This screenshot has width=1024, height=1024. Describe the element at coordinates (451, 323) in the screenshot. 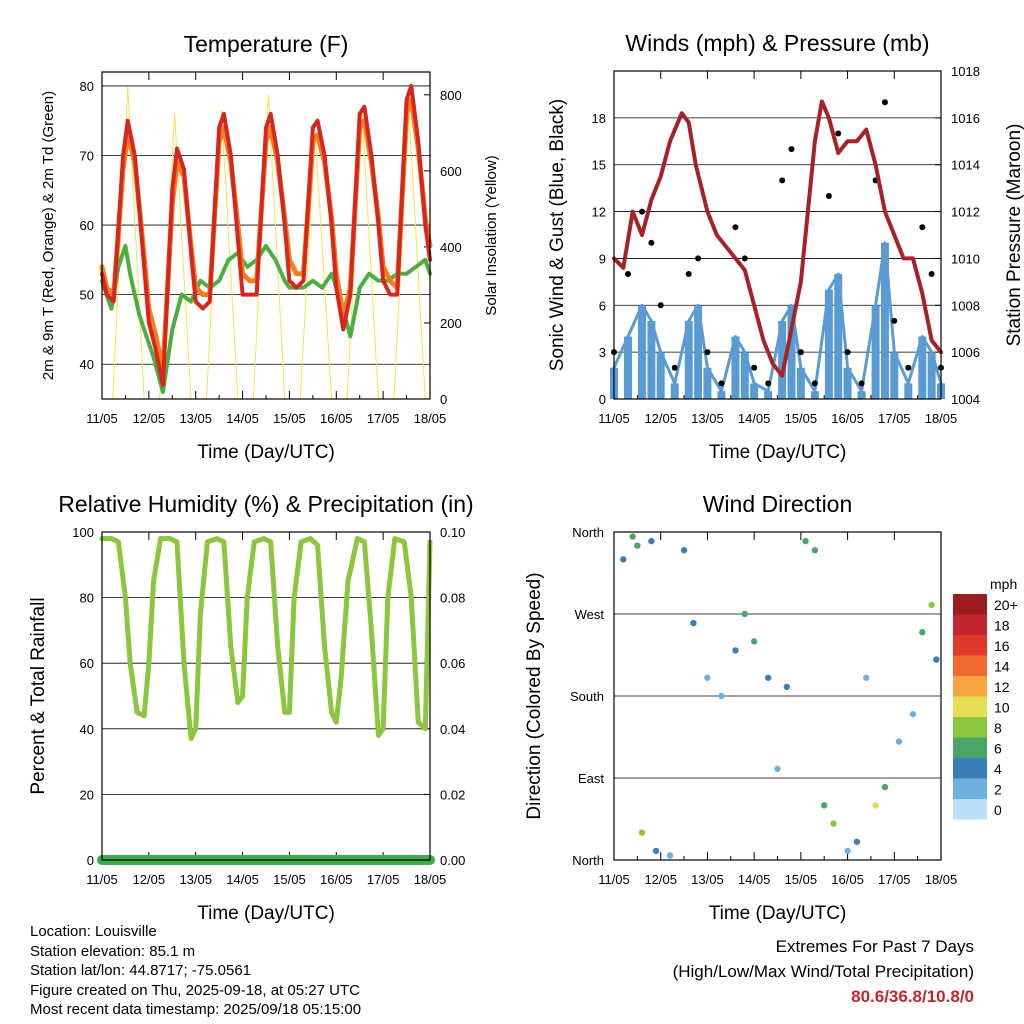

I see `y-right-tick-label: 200` at that location.